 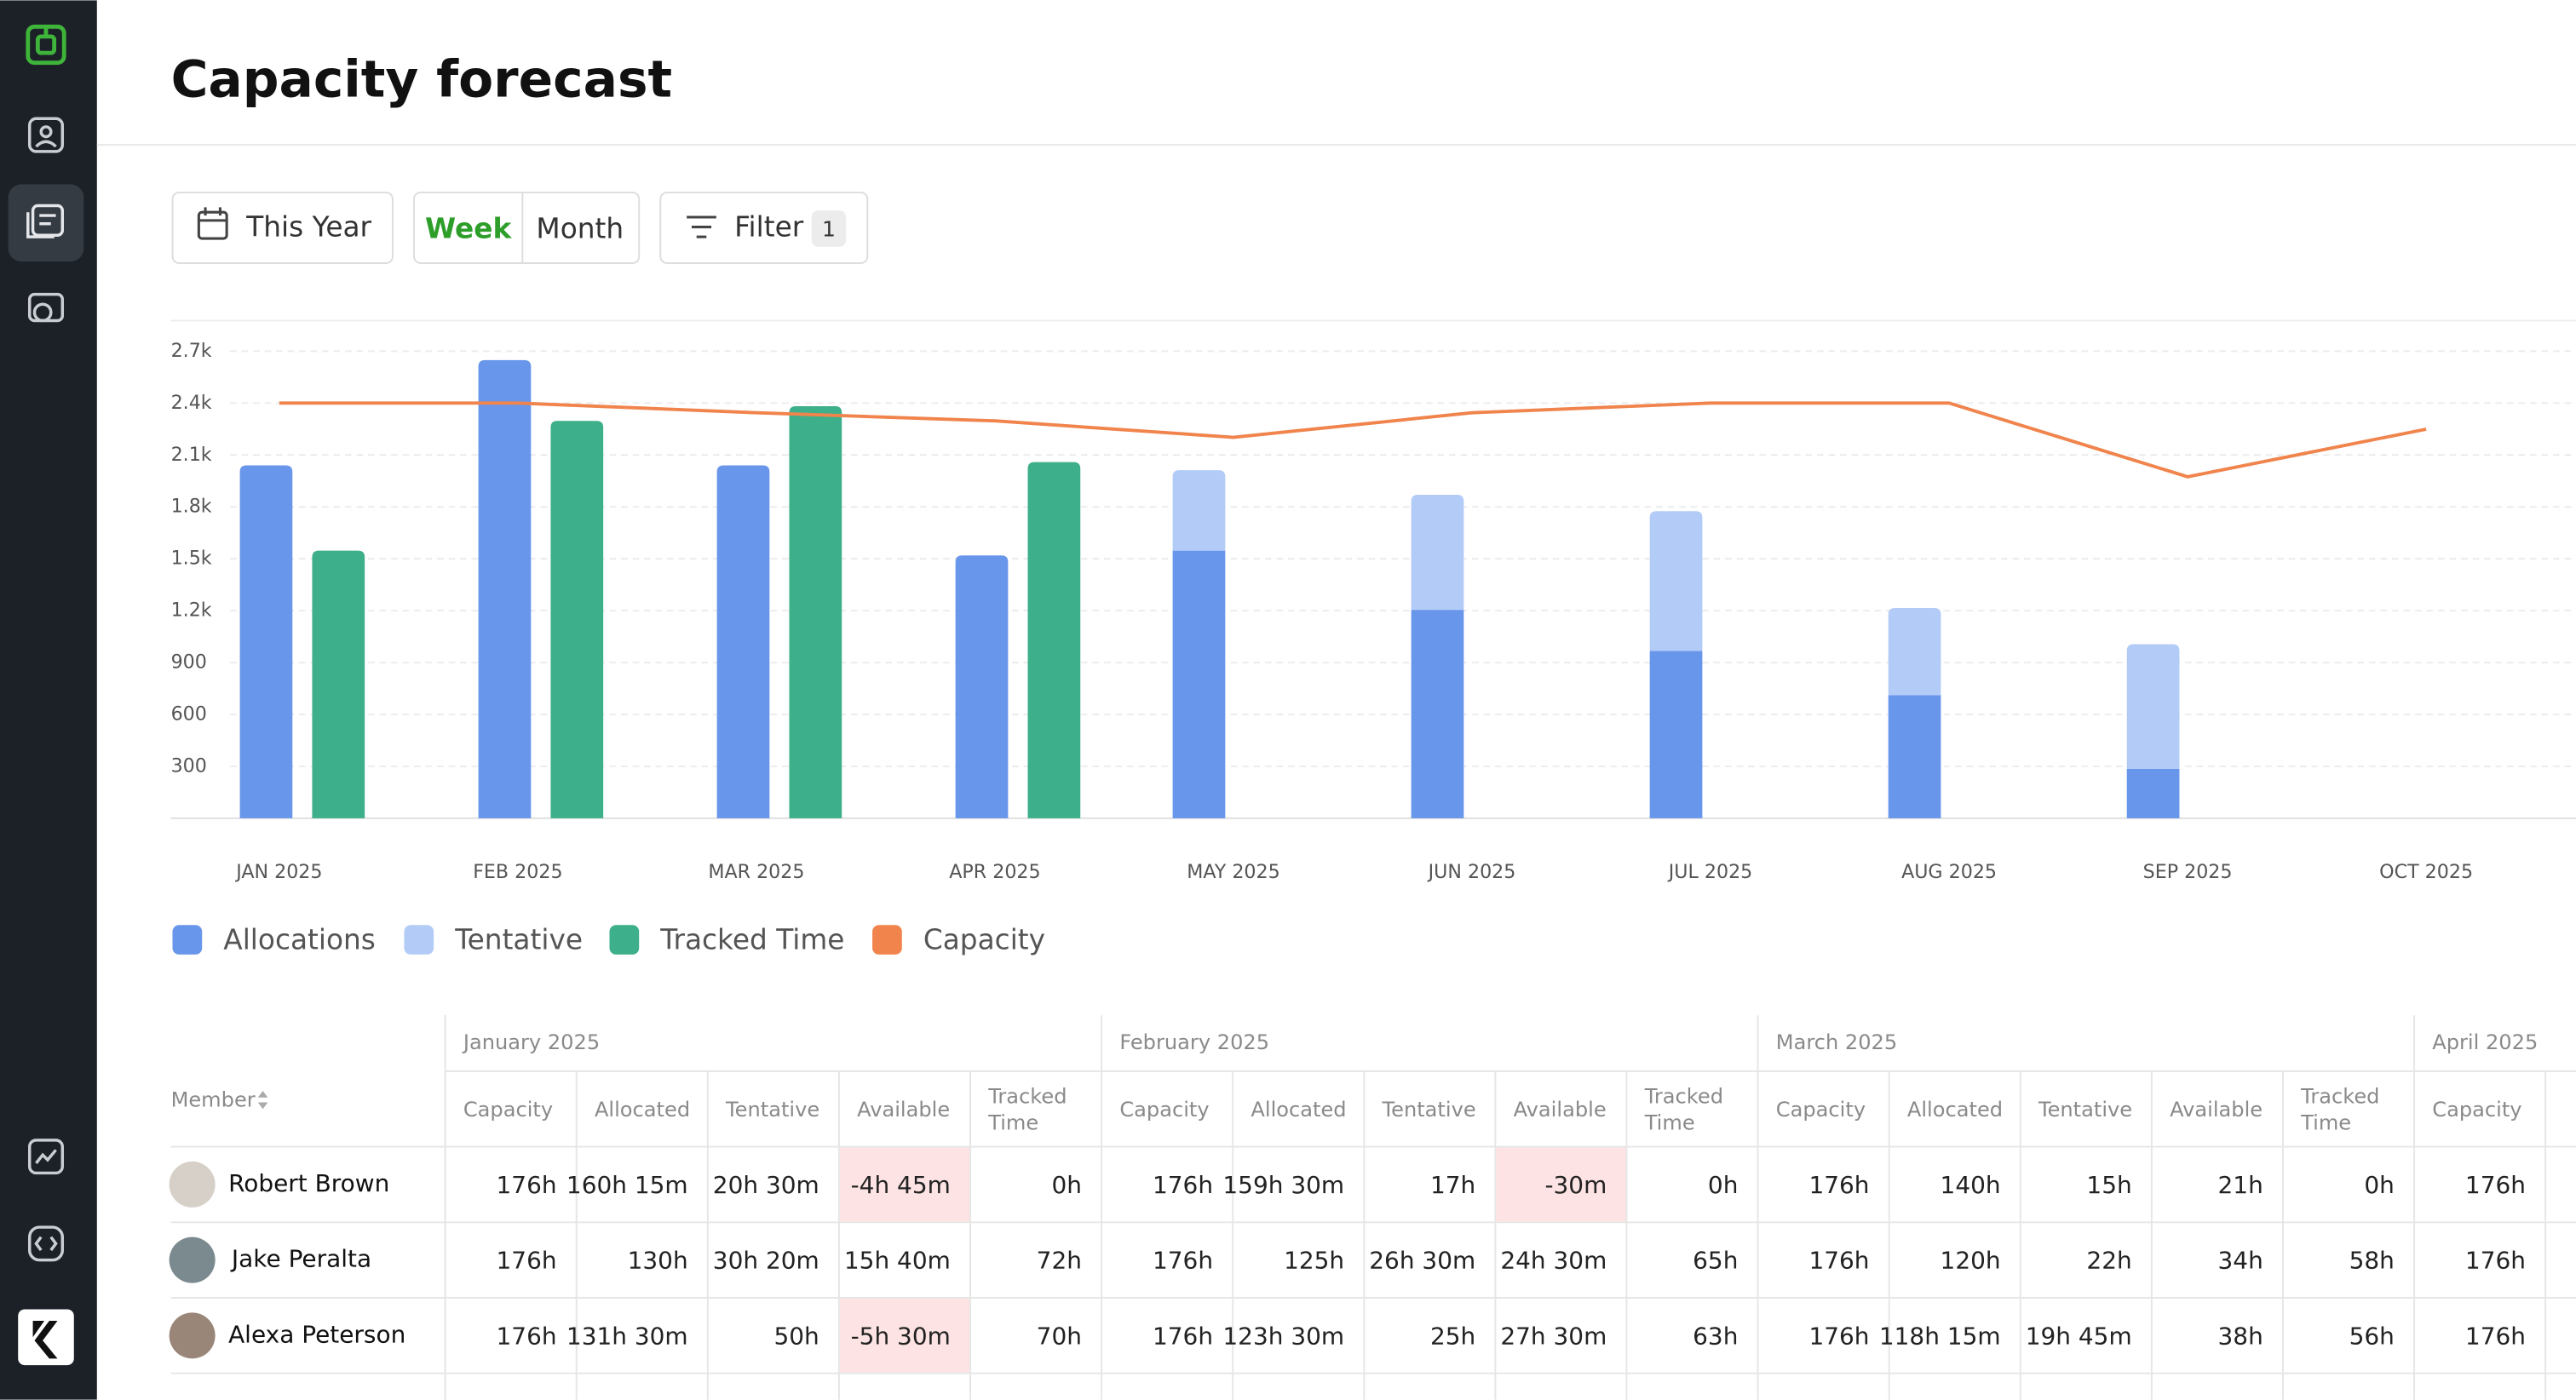 What do you see at coordinates (46, 135) in the screenshot?
I see `nav-icon-people` at bounding box center [46, 135].